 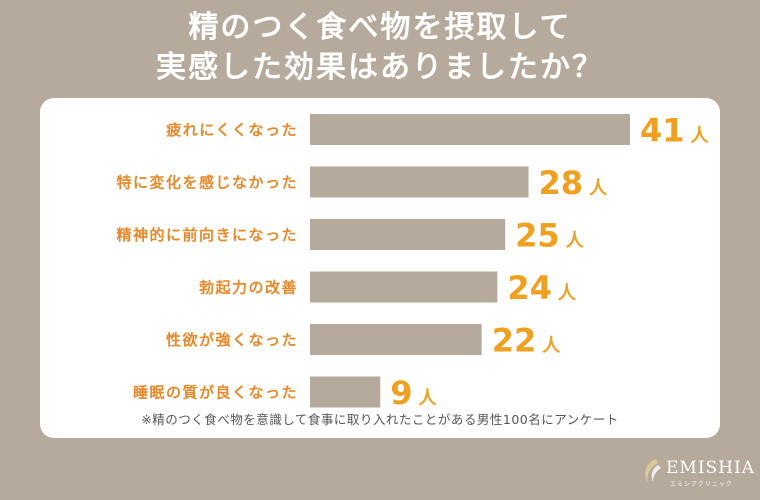 What do you see at coordinates (207, 235) in the screenshot?
I see `category-label: 精神的に前向きになった` at bounding box center [207, 235].